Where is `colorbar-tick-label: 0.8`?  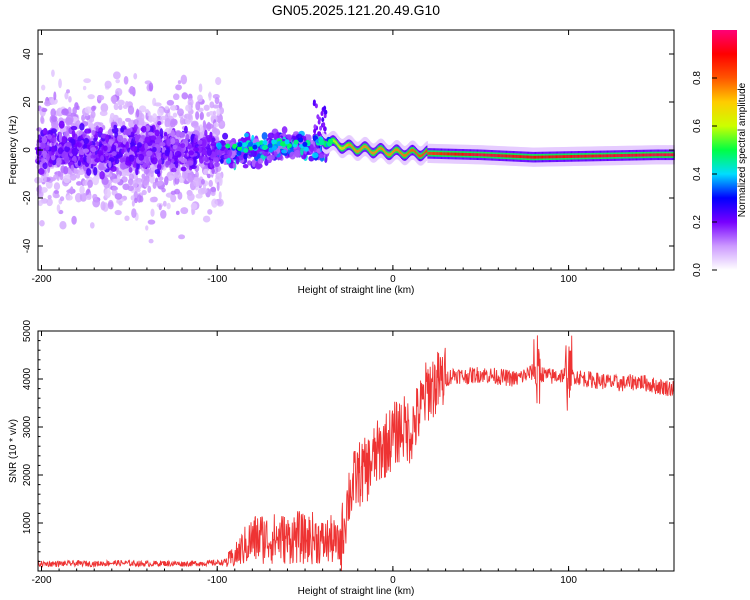 colorbar-tick-label: 0.8 is located at coordinates (697, 78).